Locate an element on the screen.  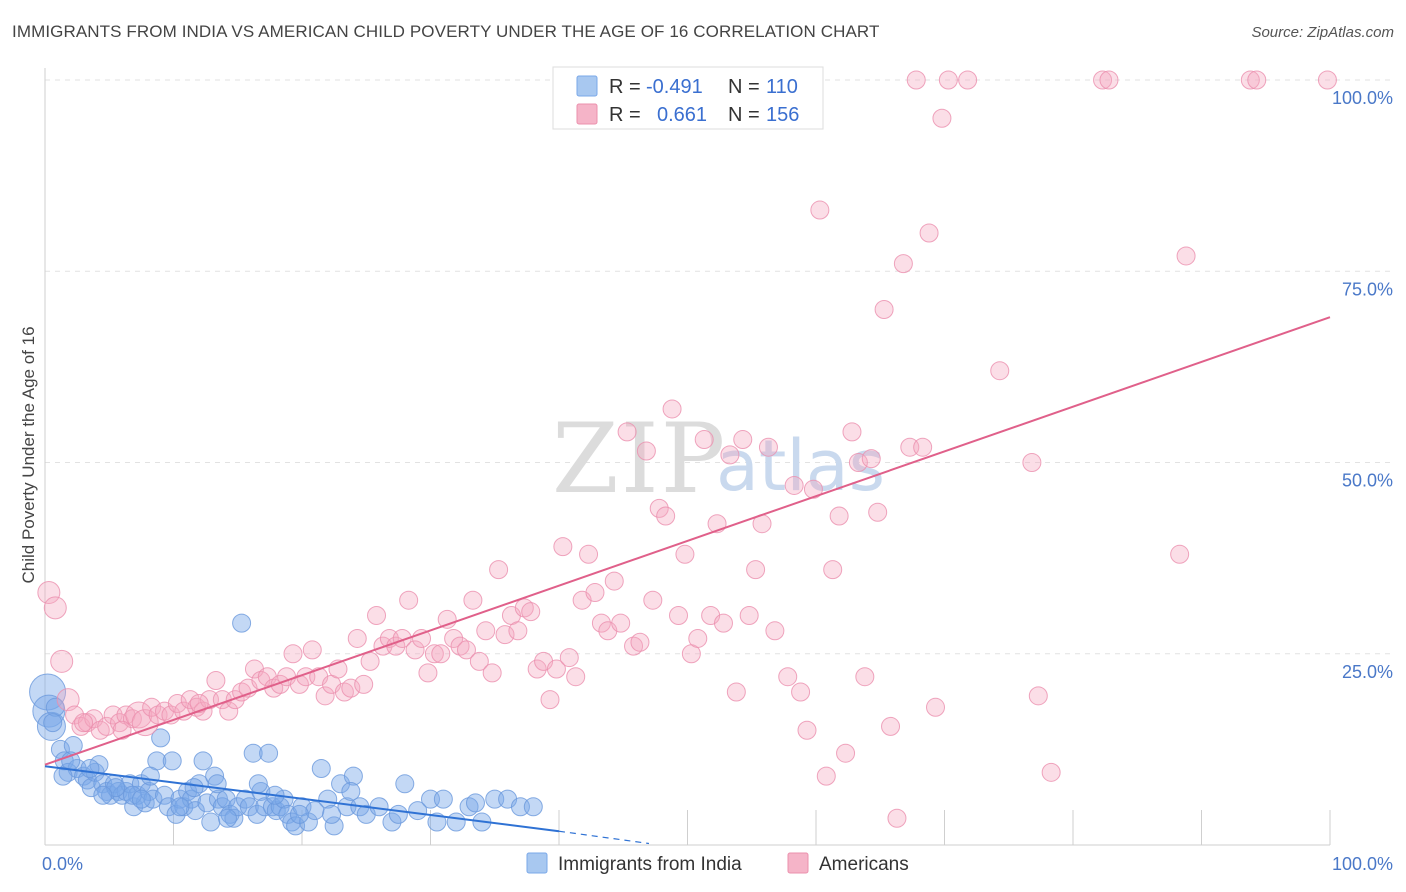
y-tick-label: 25.0% is located at coordinates (1367, 672).